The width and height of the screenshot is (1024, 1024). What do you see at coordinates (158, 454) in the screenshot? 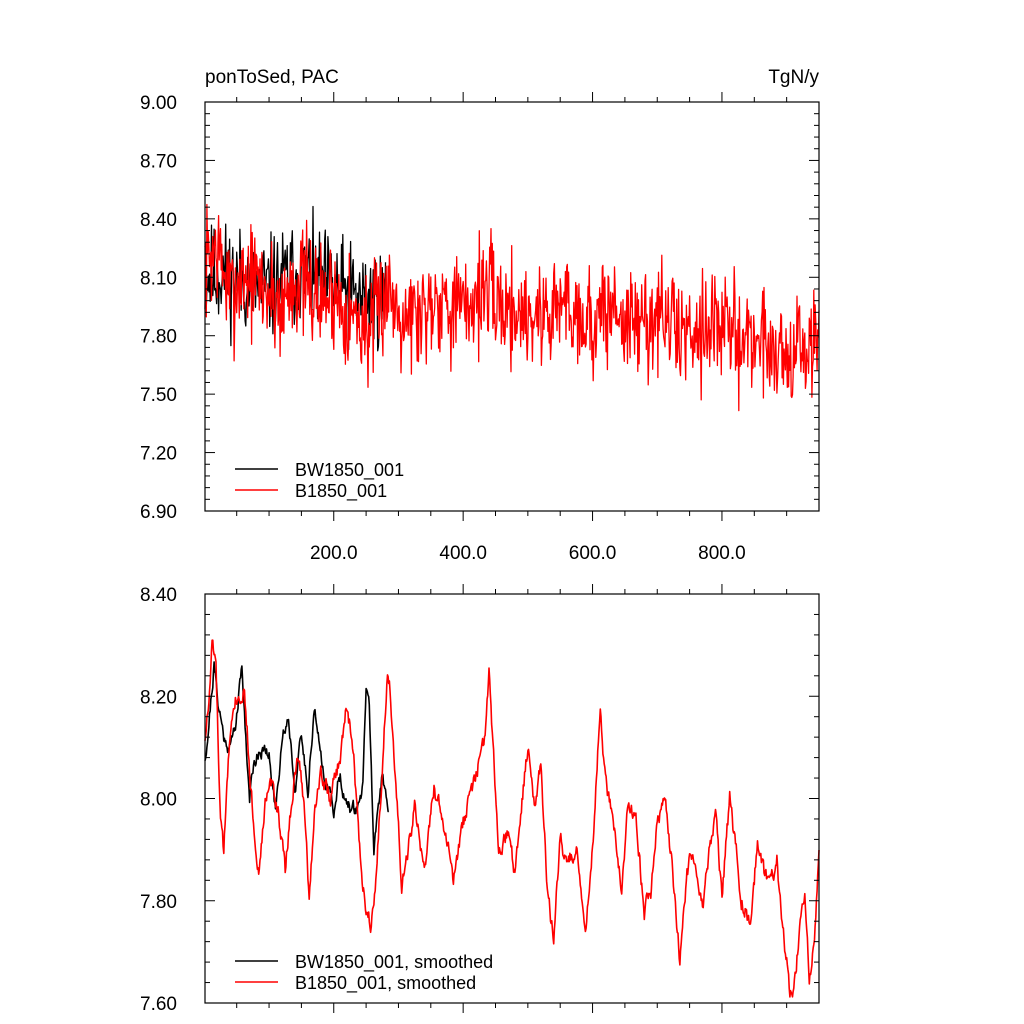
I see `y-tick-label: 7.20` at bounding box center [158, 454].